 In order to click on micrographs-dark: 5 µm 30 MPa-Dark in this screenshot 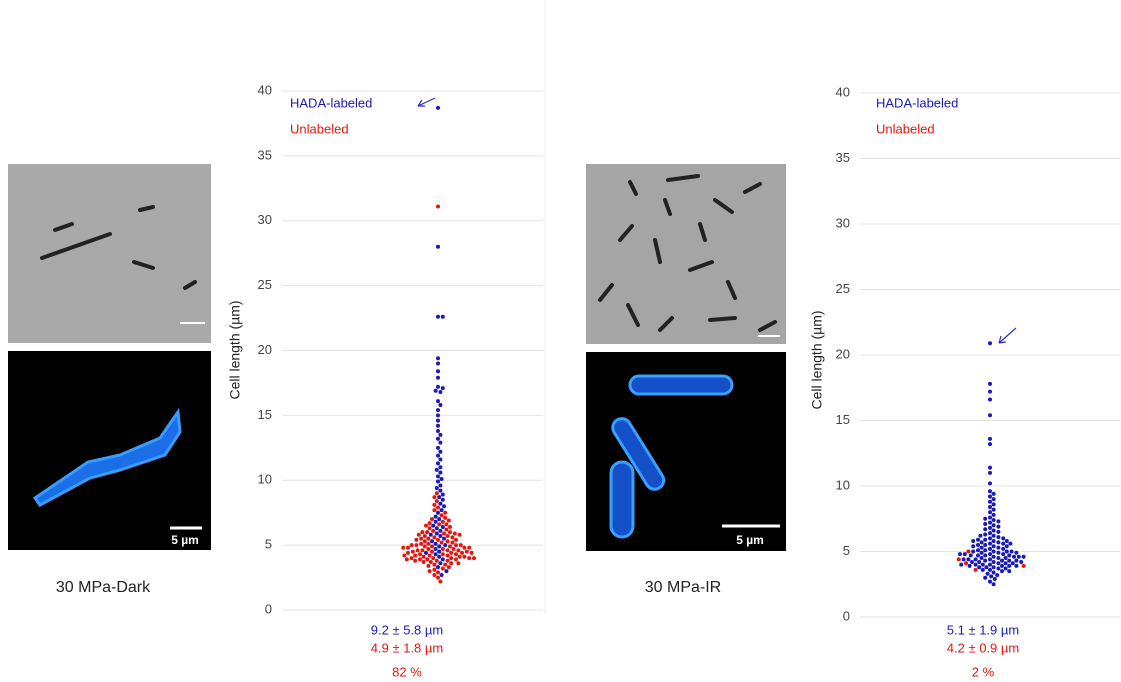, I will do `click(109, 380)`.